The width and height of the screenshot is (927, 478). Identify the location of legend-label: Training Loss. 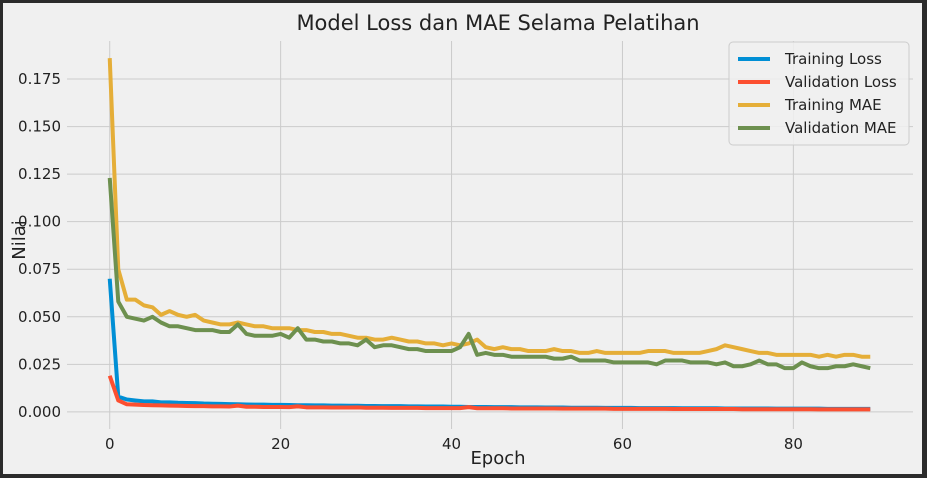
(833, 59).